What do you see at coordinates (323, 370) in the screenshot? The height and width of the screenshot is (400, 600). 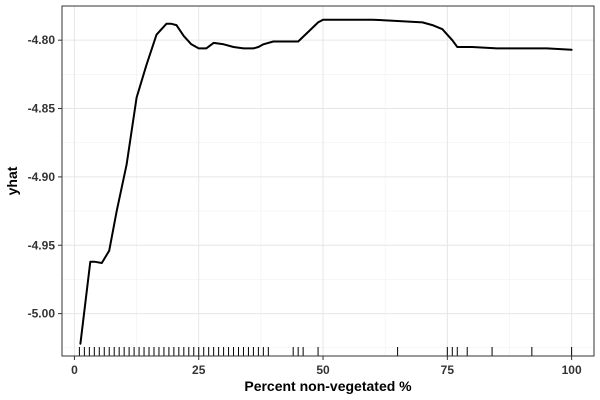 I see `x-tick-label: 50` at bounding box center [323, 370].